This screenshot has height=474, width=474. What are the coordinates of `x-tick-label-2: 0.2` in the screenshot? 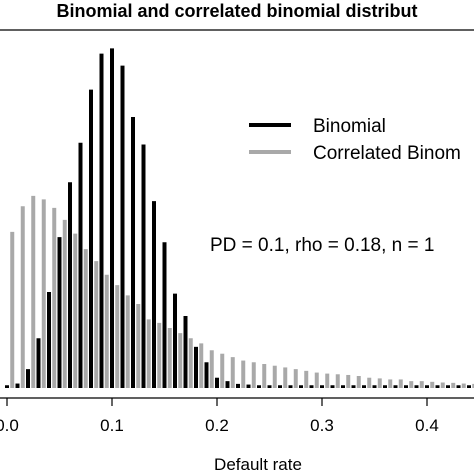 It's located at (217, 425).